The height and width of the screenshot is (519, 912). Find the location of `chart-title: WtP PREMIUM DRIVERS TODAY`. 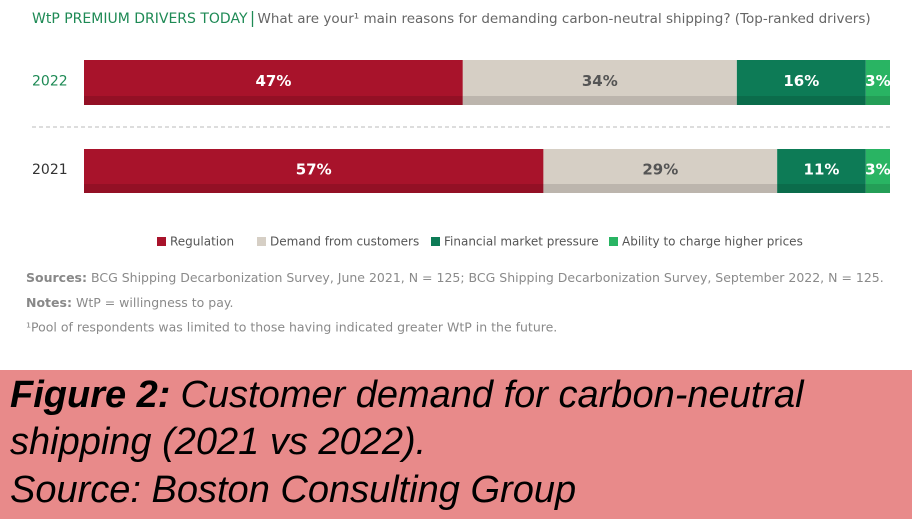

chart-title: WtP PREMIUM DRIVERS TODAY is located at coordinates (140, 19).